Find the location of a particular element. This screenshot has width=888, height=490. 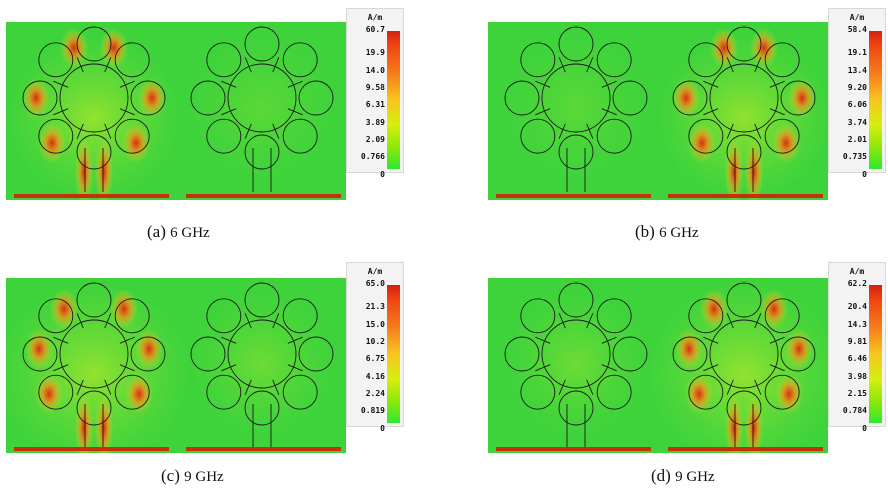

scale-tick-label: 2.15 is located at coordinates (857, 393).